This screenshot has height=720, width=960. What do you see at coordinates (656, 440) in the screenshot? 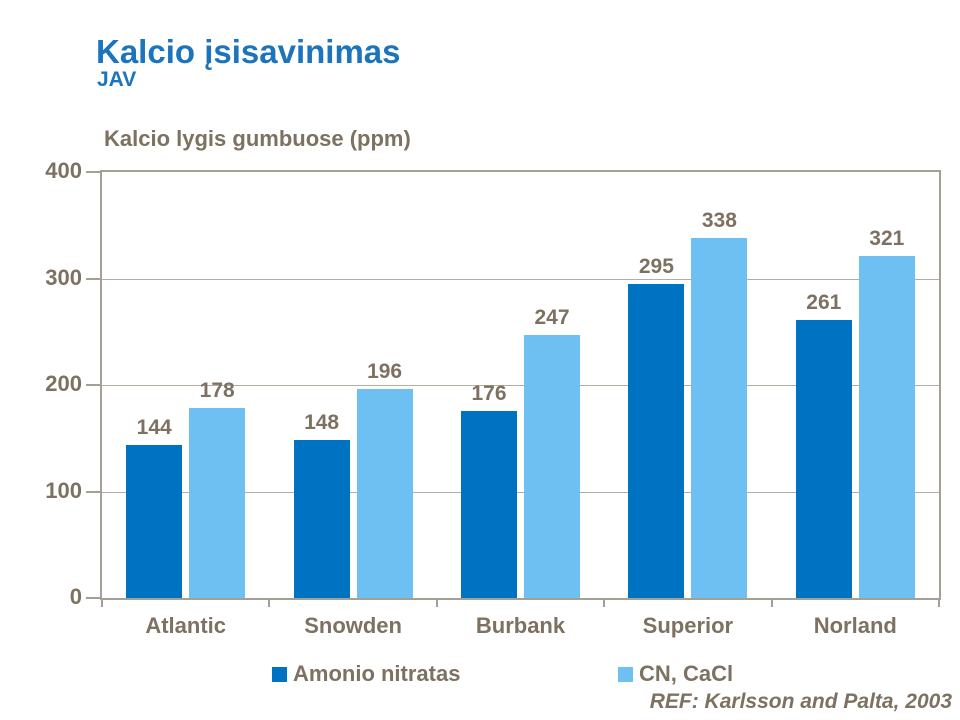
I see `bar-superior-series1` at bounding box center [656, 440].